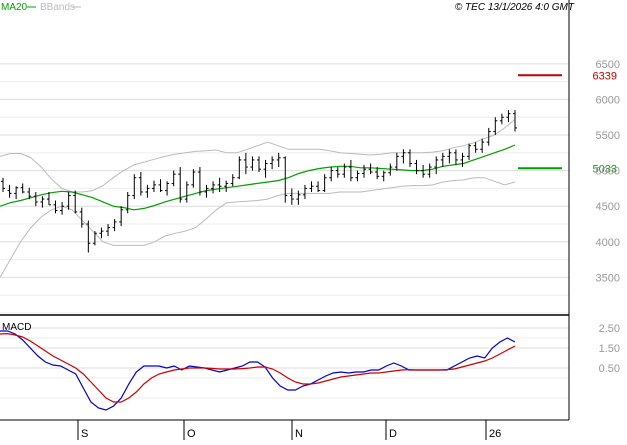 Image resolution: width=627 pixels, height=445 pixels. I want to click on resistance-label: 6339, so click(605, 76).